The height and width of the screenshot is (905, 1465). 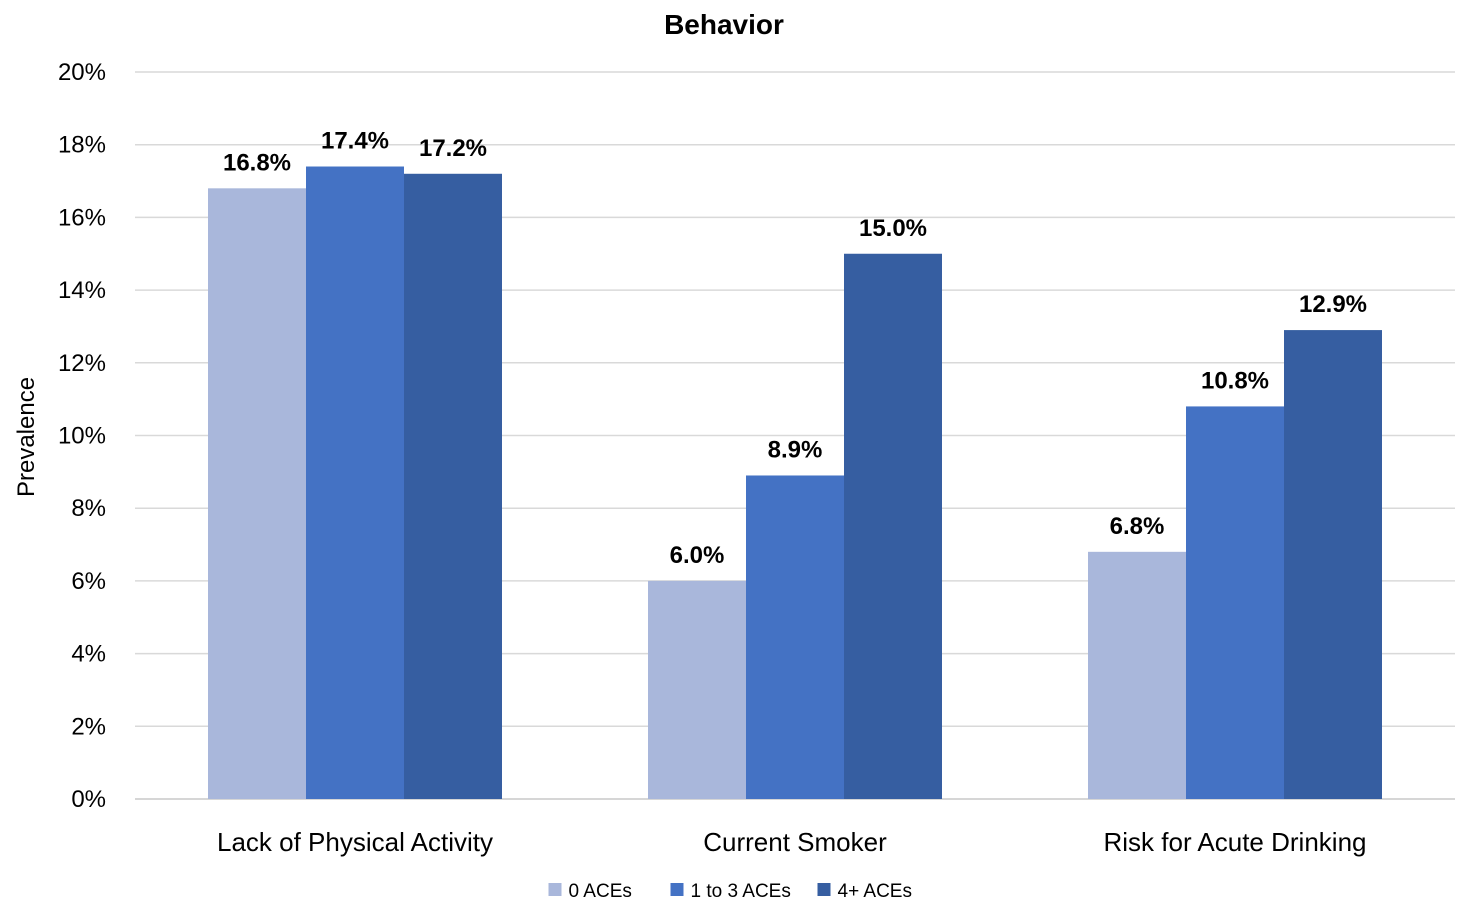 I want to click on data-label: 6.8%, so click(x=1137, y=526).